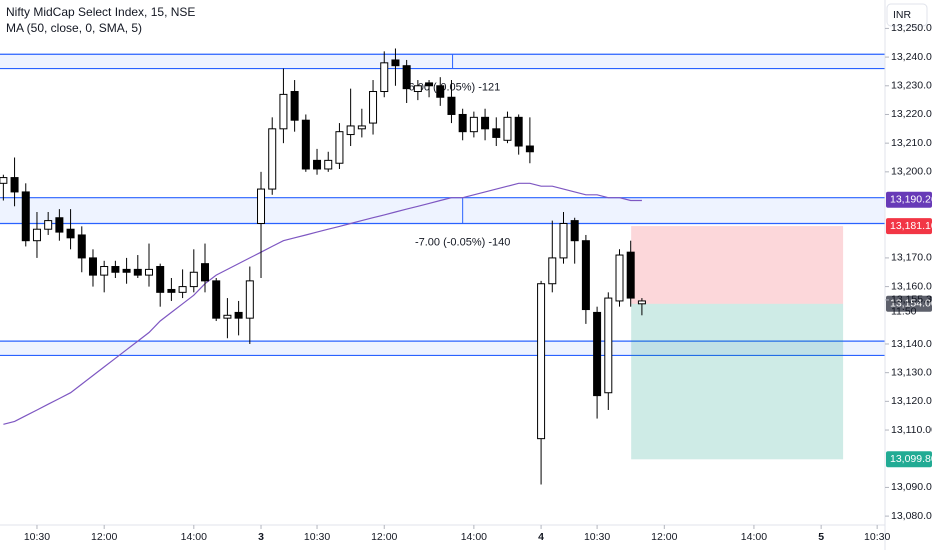 This screenshot has height=550, width=932. I want to click on price-badge-label: 13,099.80, so click(911, 459).